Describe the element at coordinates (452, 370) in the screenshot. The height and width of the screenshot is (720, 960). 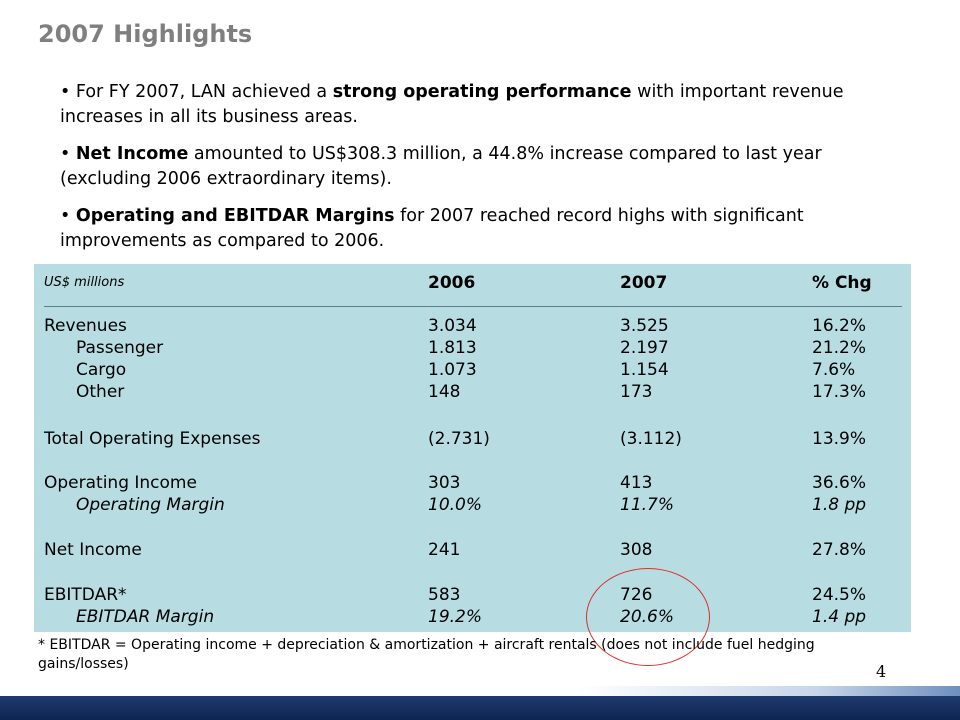
I see `value-2006: 1.073` at that location.